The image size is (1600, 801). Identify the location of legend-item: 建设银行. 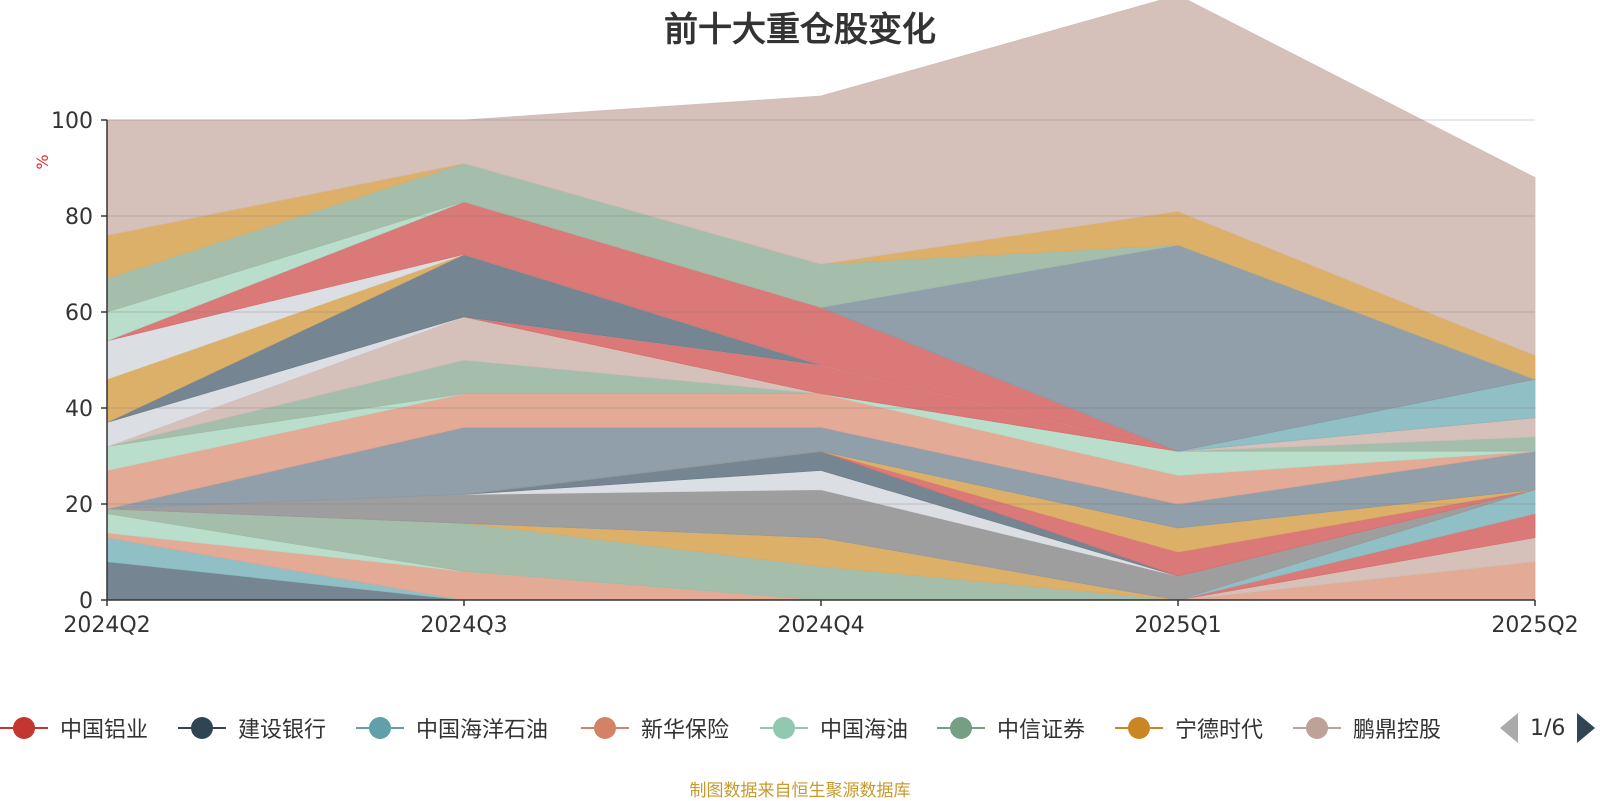
(252, 728).